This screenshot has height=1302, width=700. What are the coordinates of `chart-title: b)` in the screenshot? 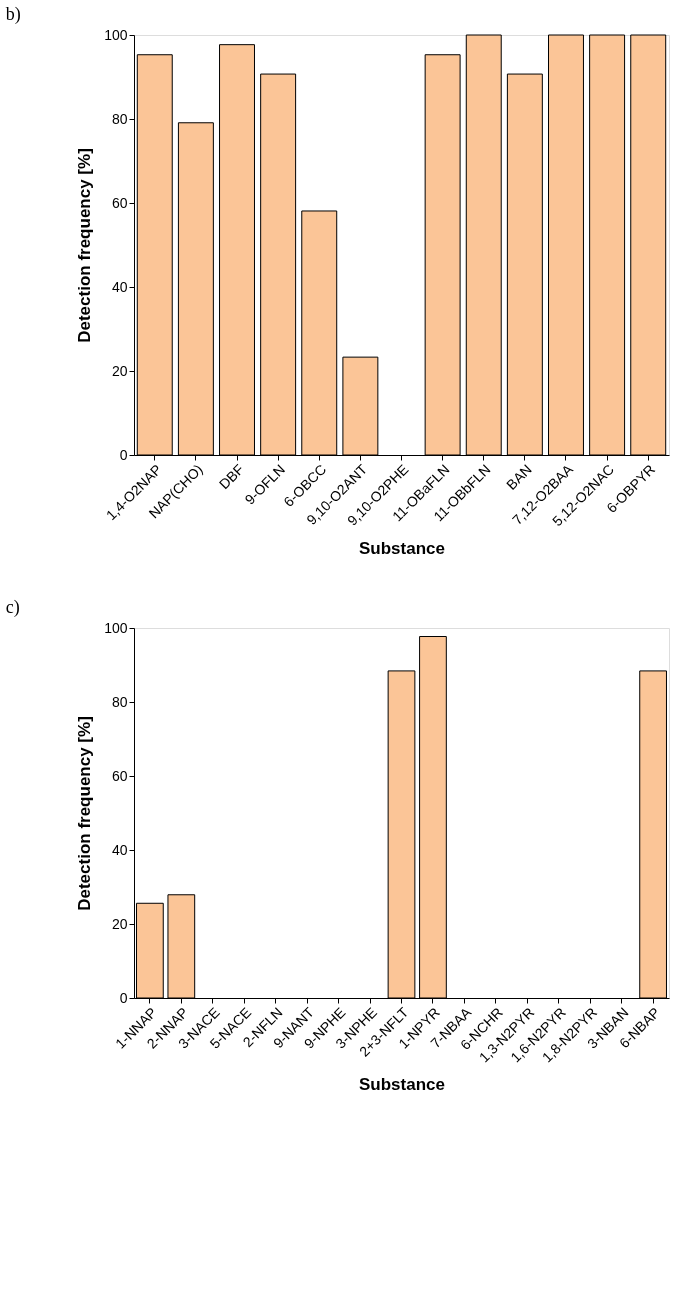 It's located at (13, 14).